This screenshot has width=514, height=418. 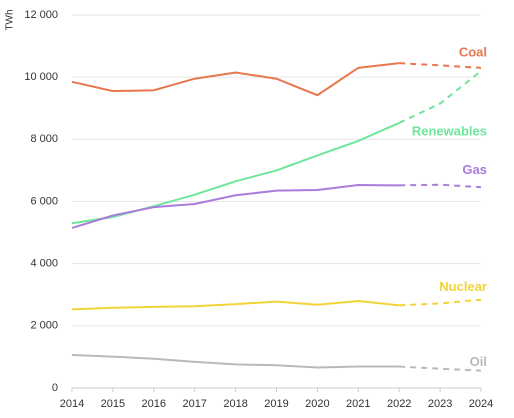 I want to click on y-tick-label: 6 000, so click(x=44, y=201).